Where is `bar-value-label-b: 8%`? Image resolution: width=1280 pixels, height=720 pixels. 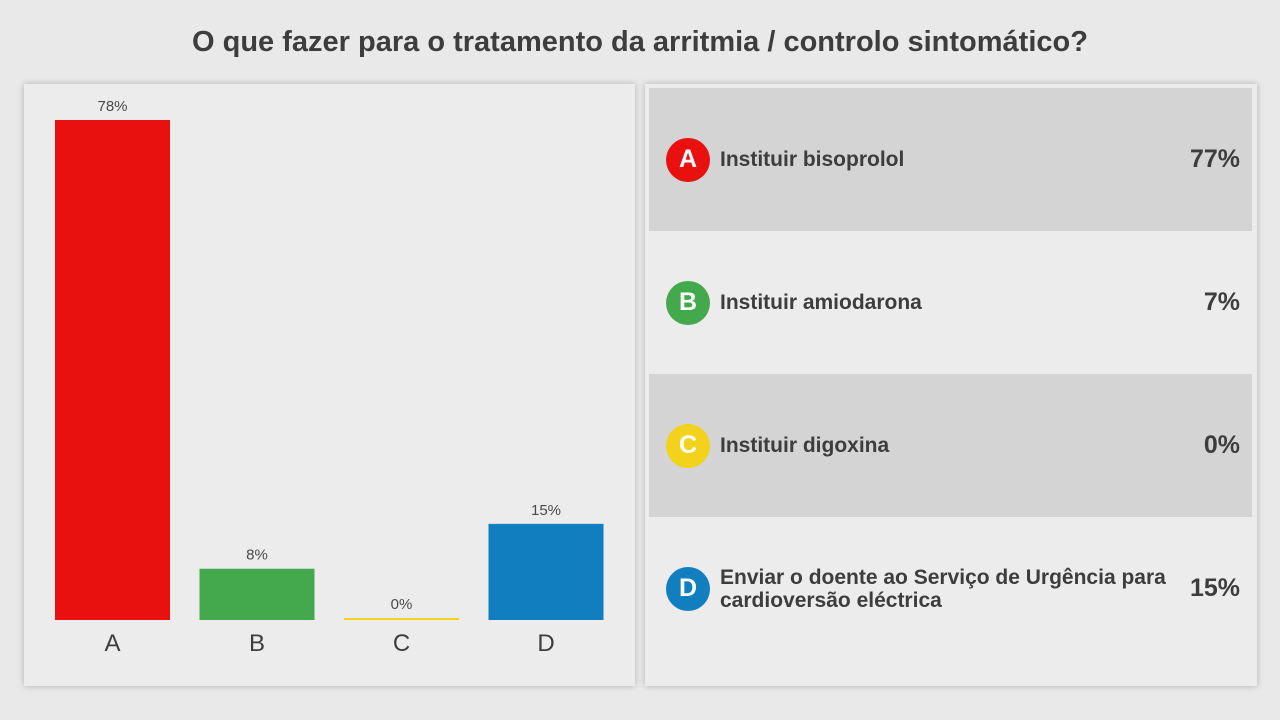 bar-value-label-b: 8% is located at coordinates (257, 555).